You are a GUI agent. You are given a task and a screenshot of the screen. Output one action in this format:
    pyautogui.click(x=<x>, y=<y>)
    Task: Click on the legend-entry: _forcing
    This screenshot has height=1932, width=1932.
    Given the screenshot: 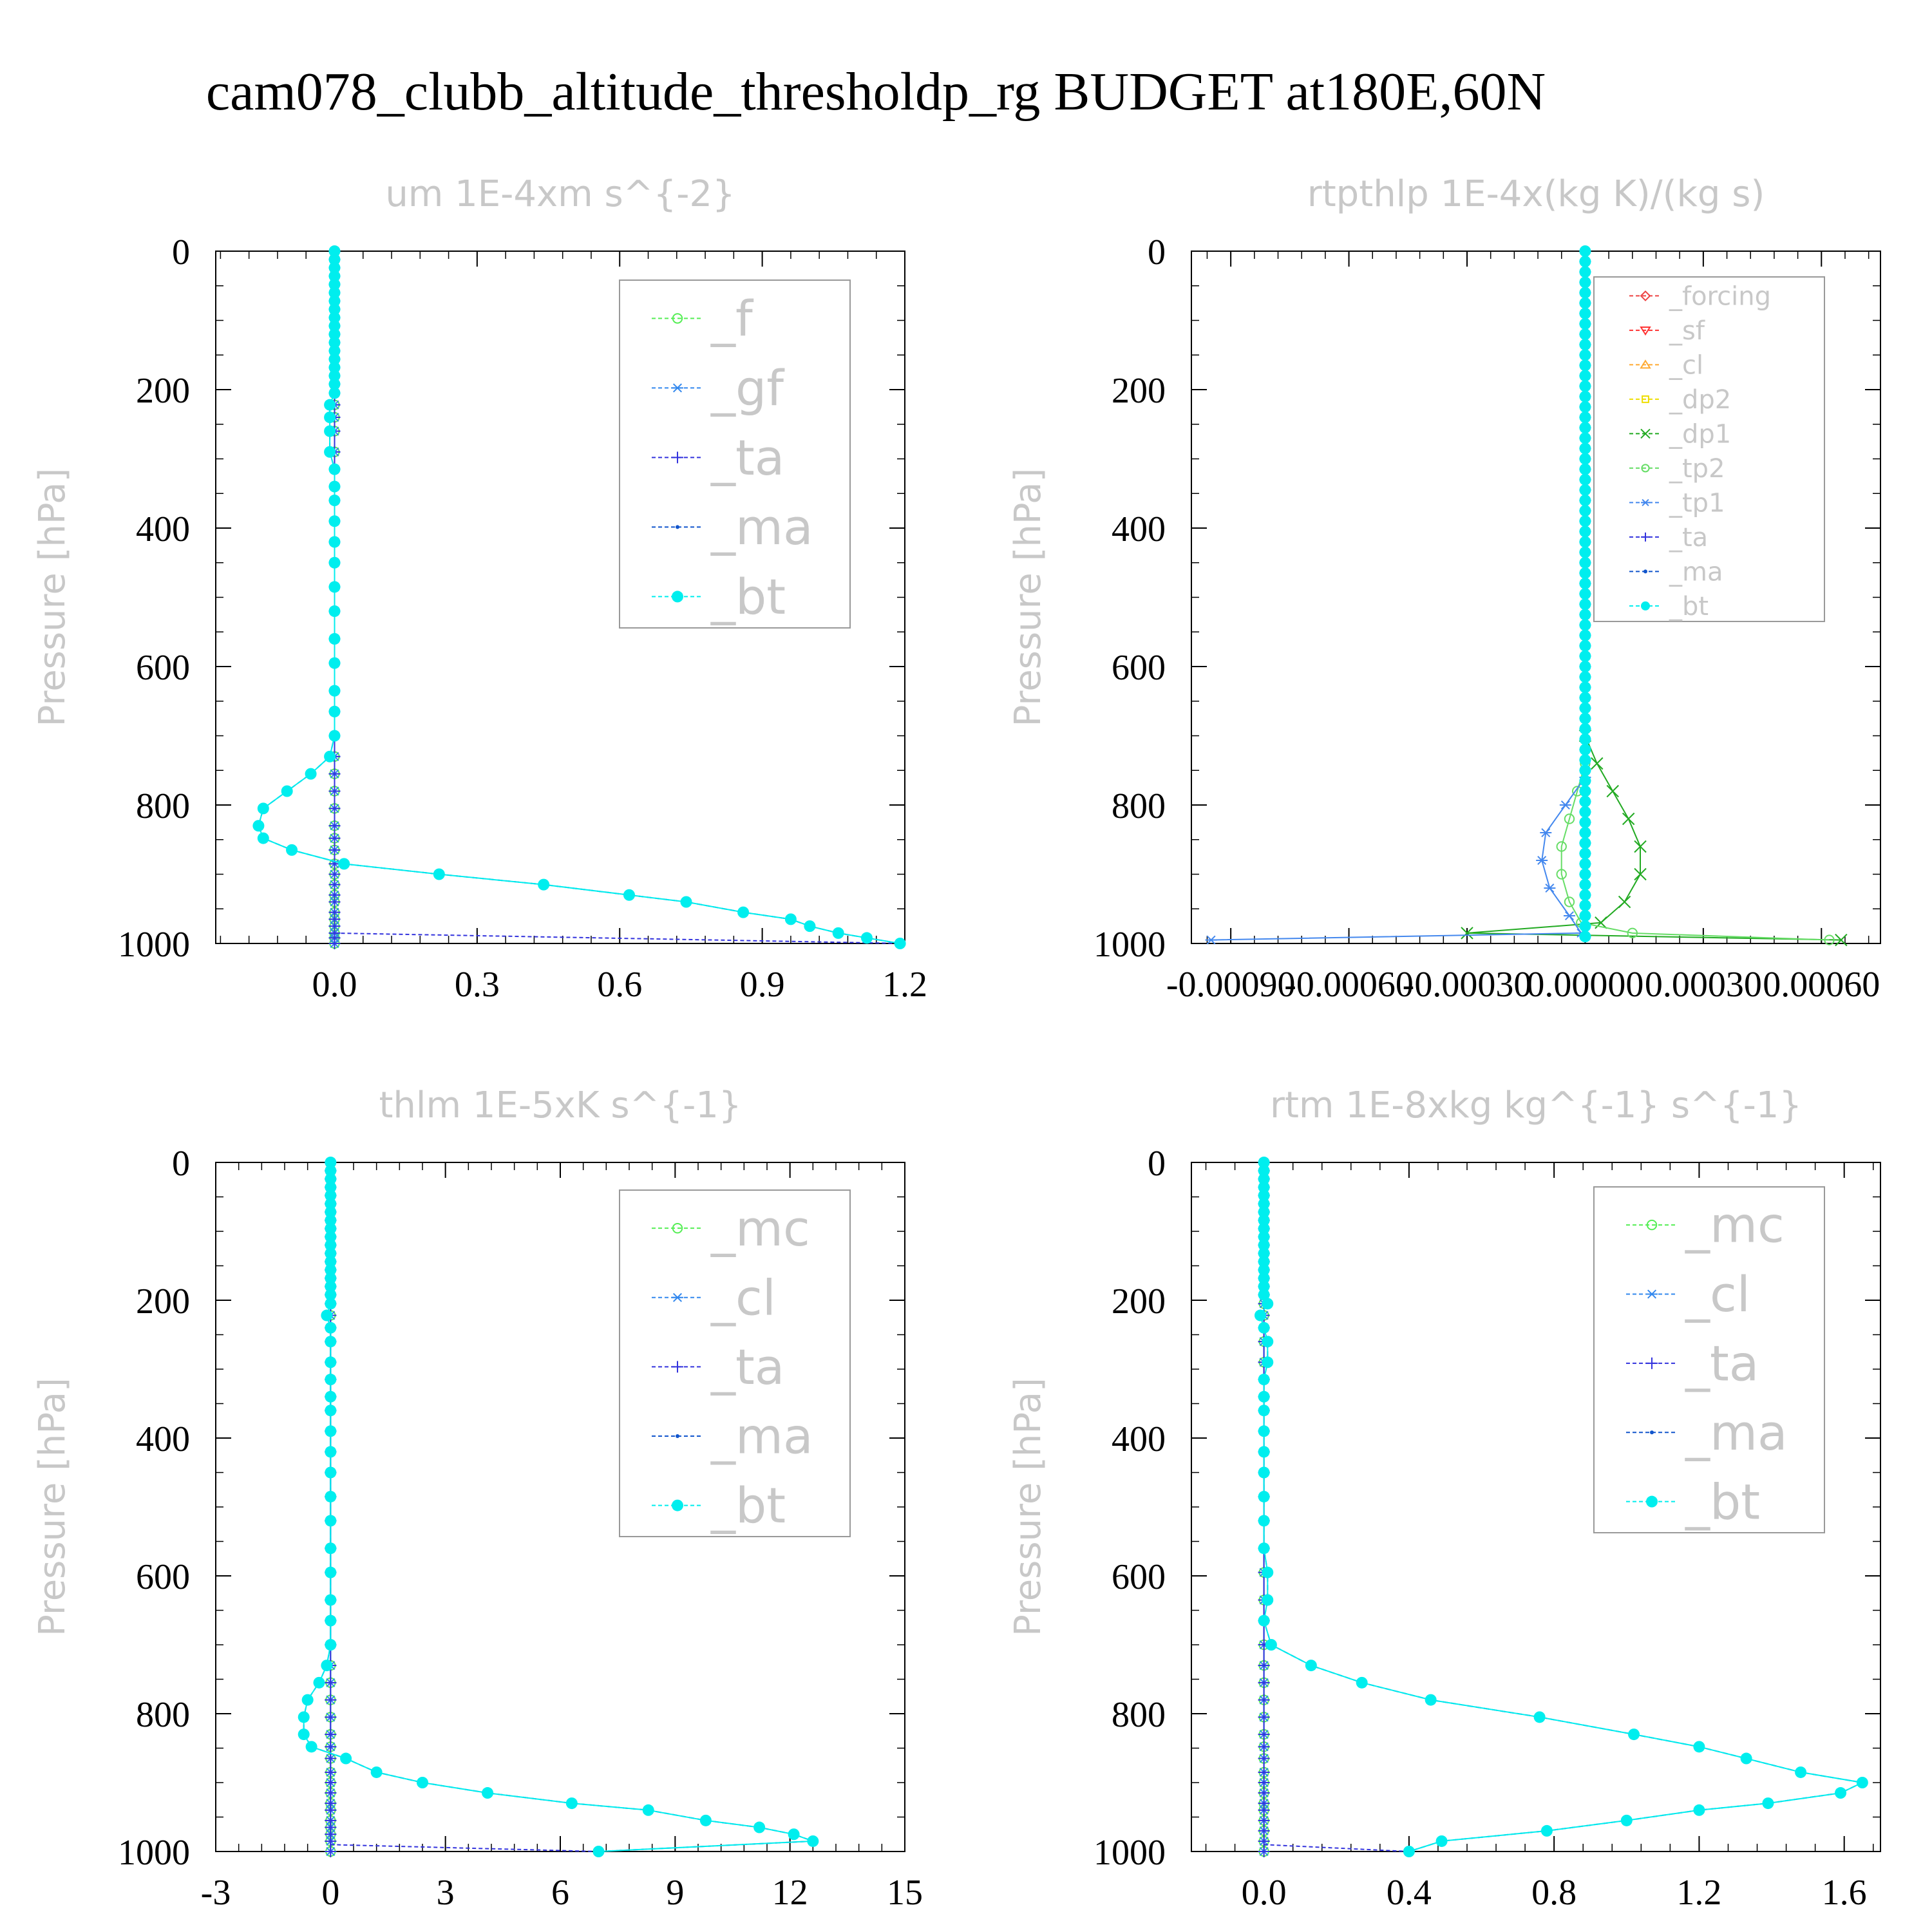 What is the action you would take?
    pyautogui.click(x=1700, y=296)
    